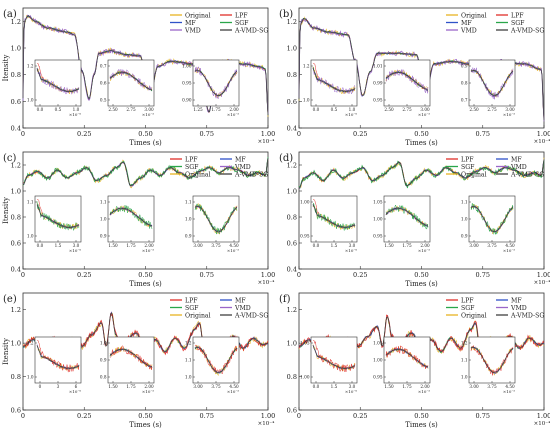 The image size is (550, 436). Describe the element at coordinates (286, 14) in the screenshot. I see `panel-label: (b)` at that location.